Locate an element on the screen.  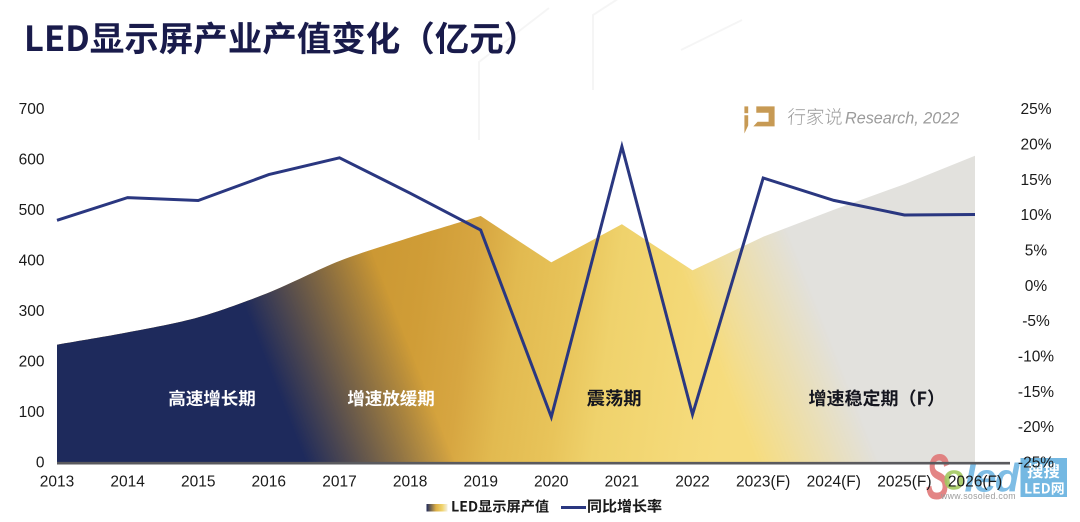
svg-text: 2024(F) is located at coordinates (834, 482).